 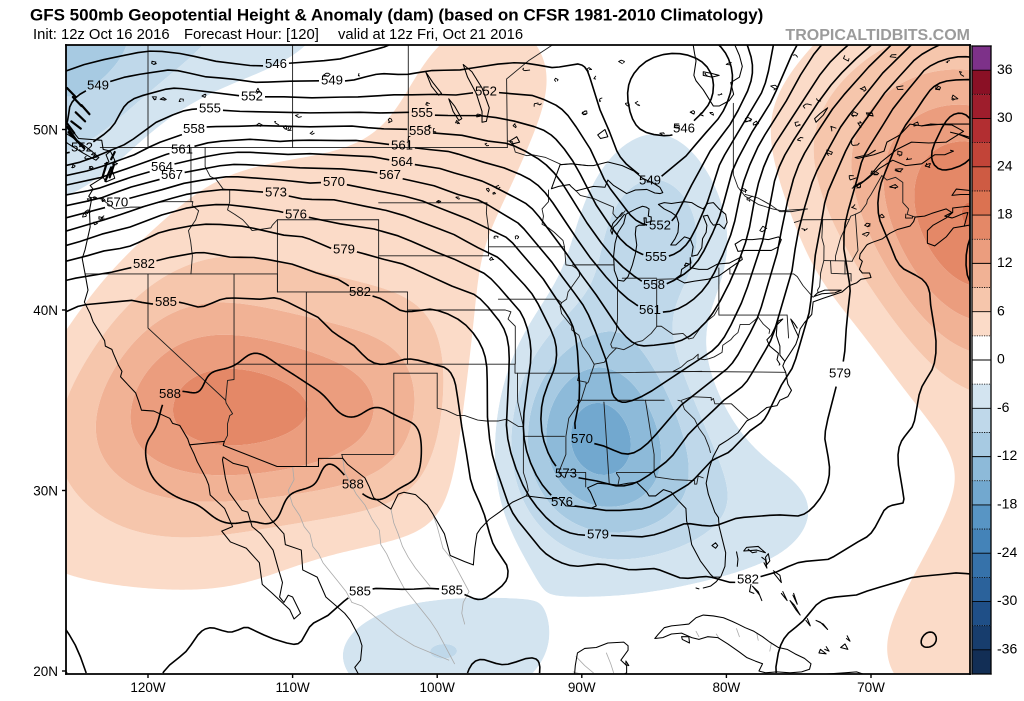 What do you see at coordinates (430, 35) in the screenshot?
I see `svg-text: valid at 12z Fri, Oct 21 2016` at bounding box center [430, 35].